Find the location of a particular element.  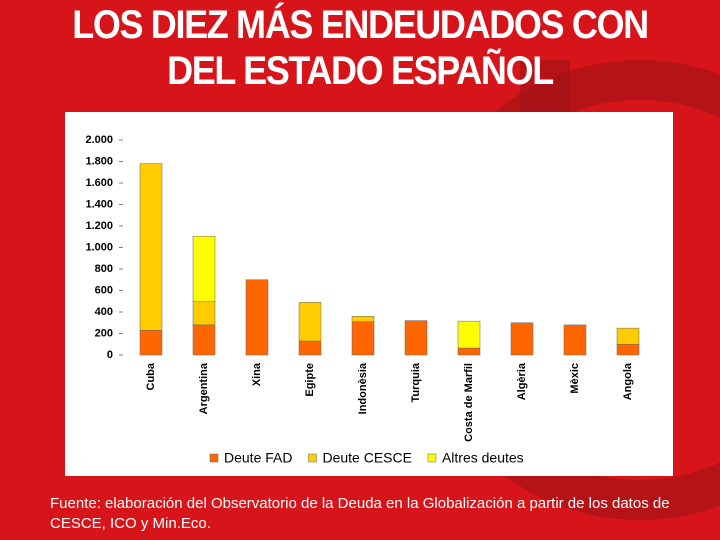

x-tick-label: Turquia is located at coordinates (416, 382).